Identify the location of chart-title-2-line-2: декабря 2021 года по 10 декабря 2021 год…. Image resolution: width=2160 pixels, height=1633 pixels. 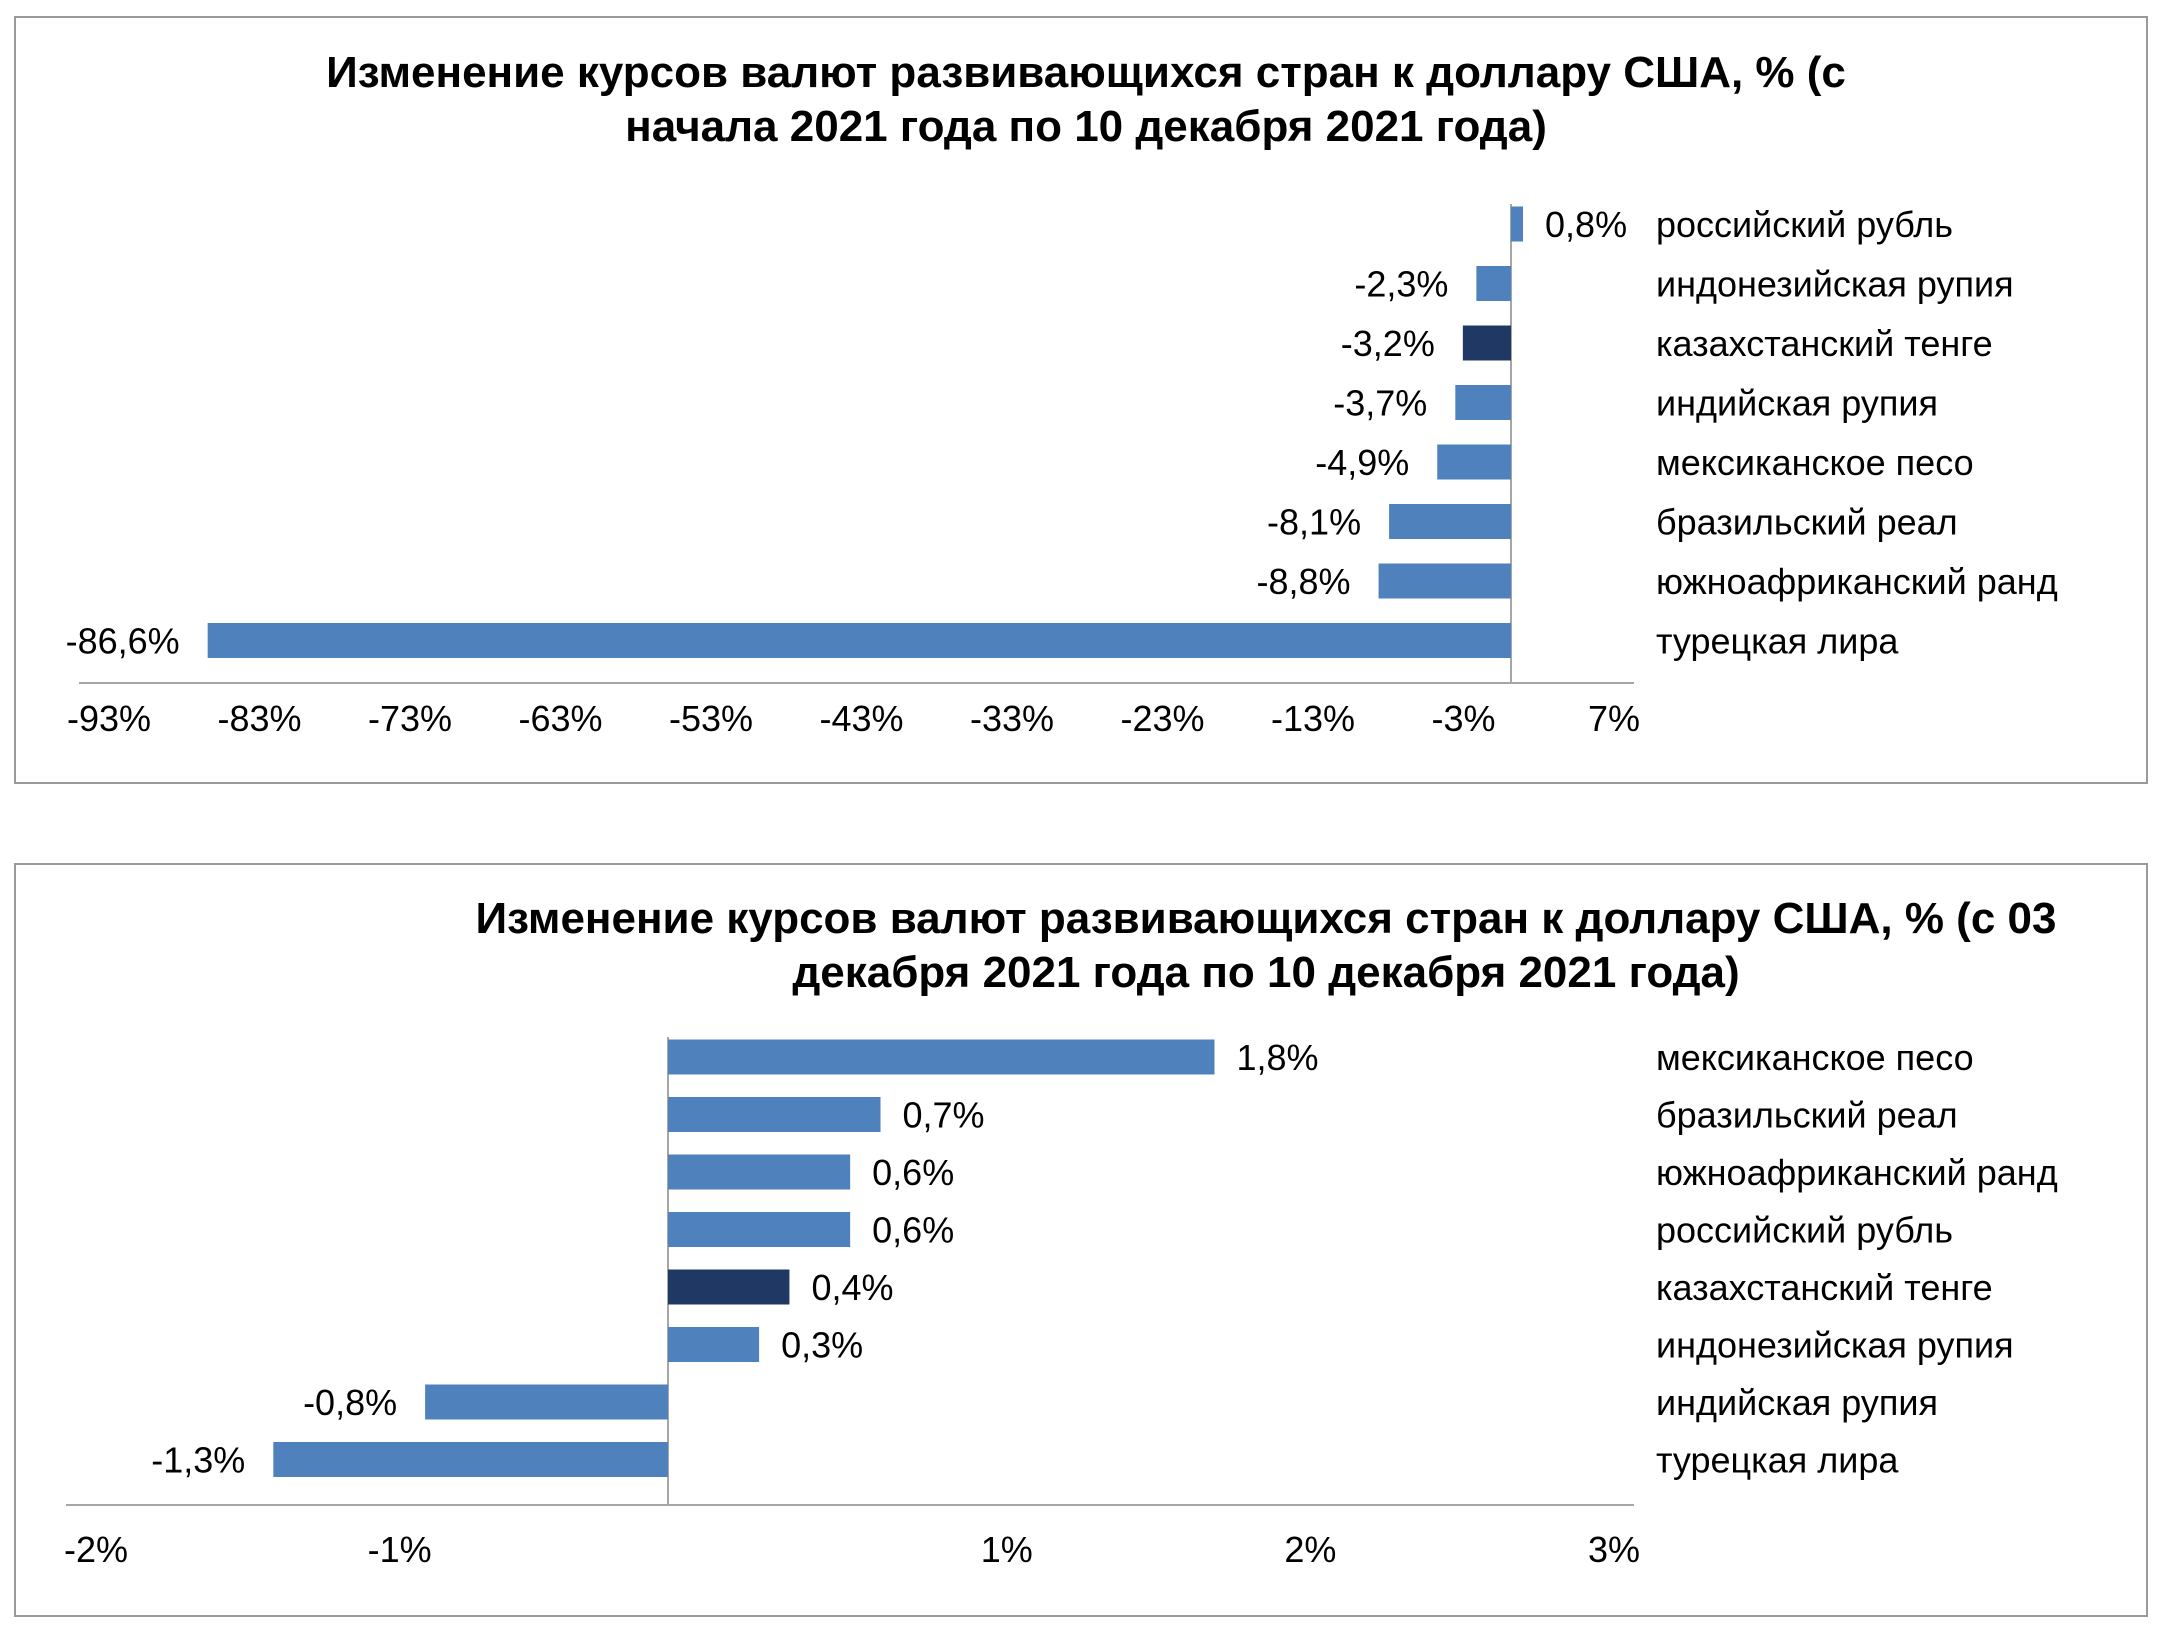
(1266, 972).